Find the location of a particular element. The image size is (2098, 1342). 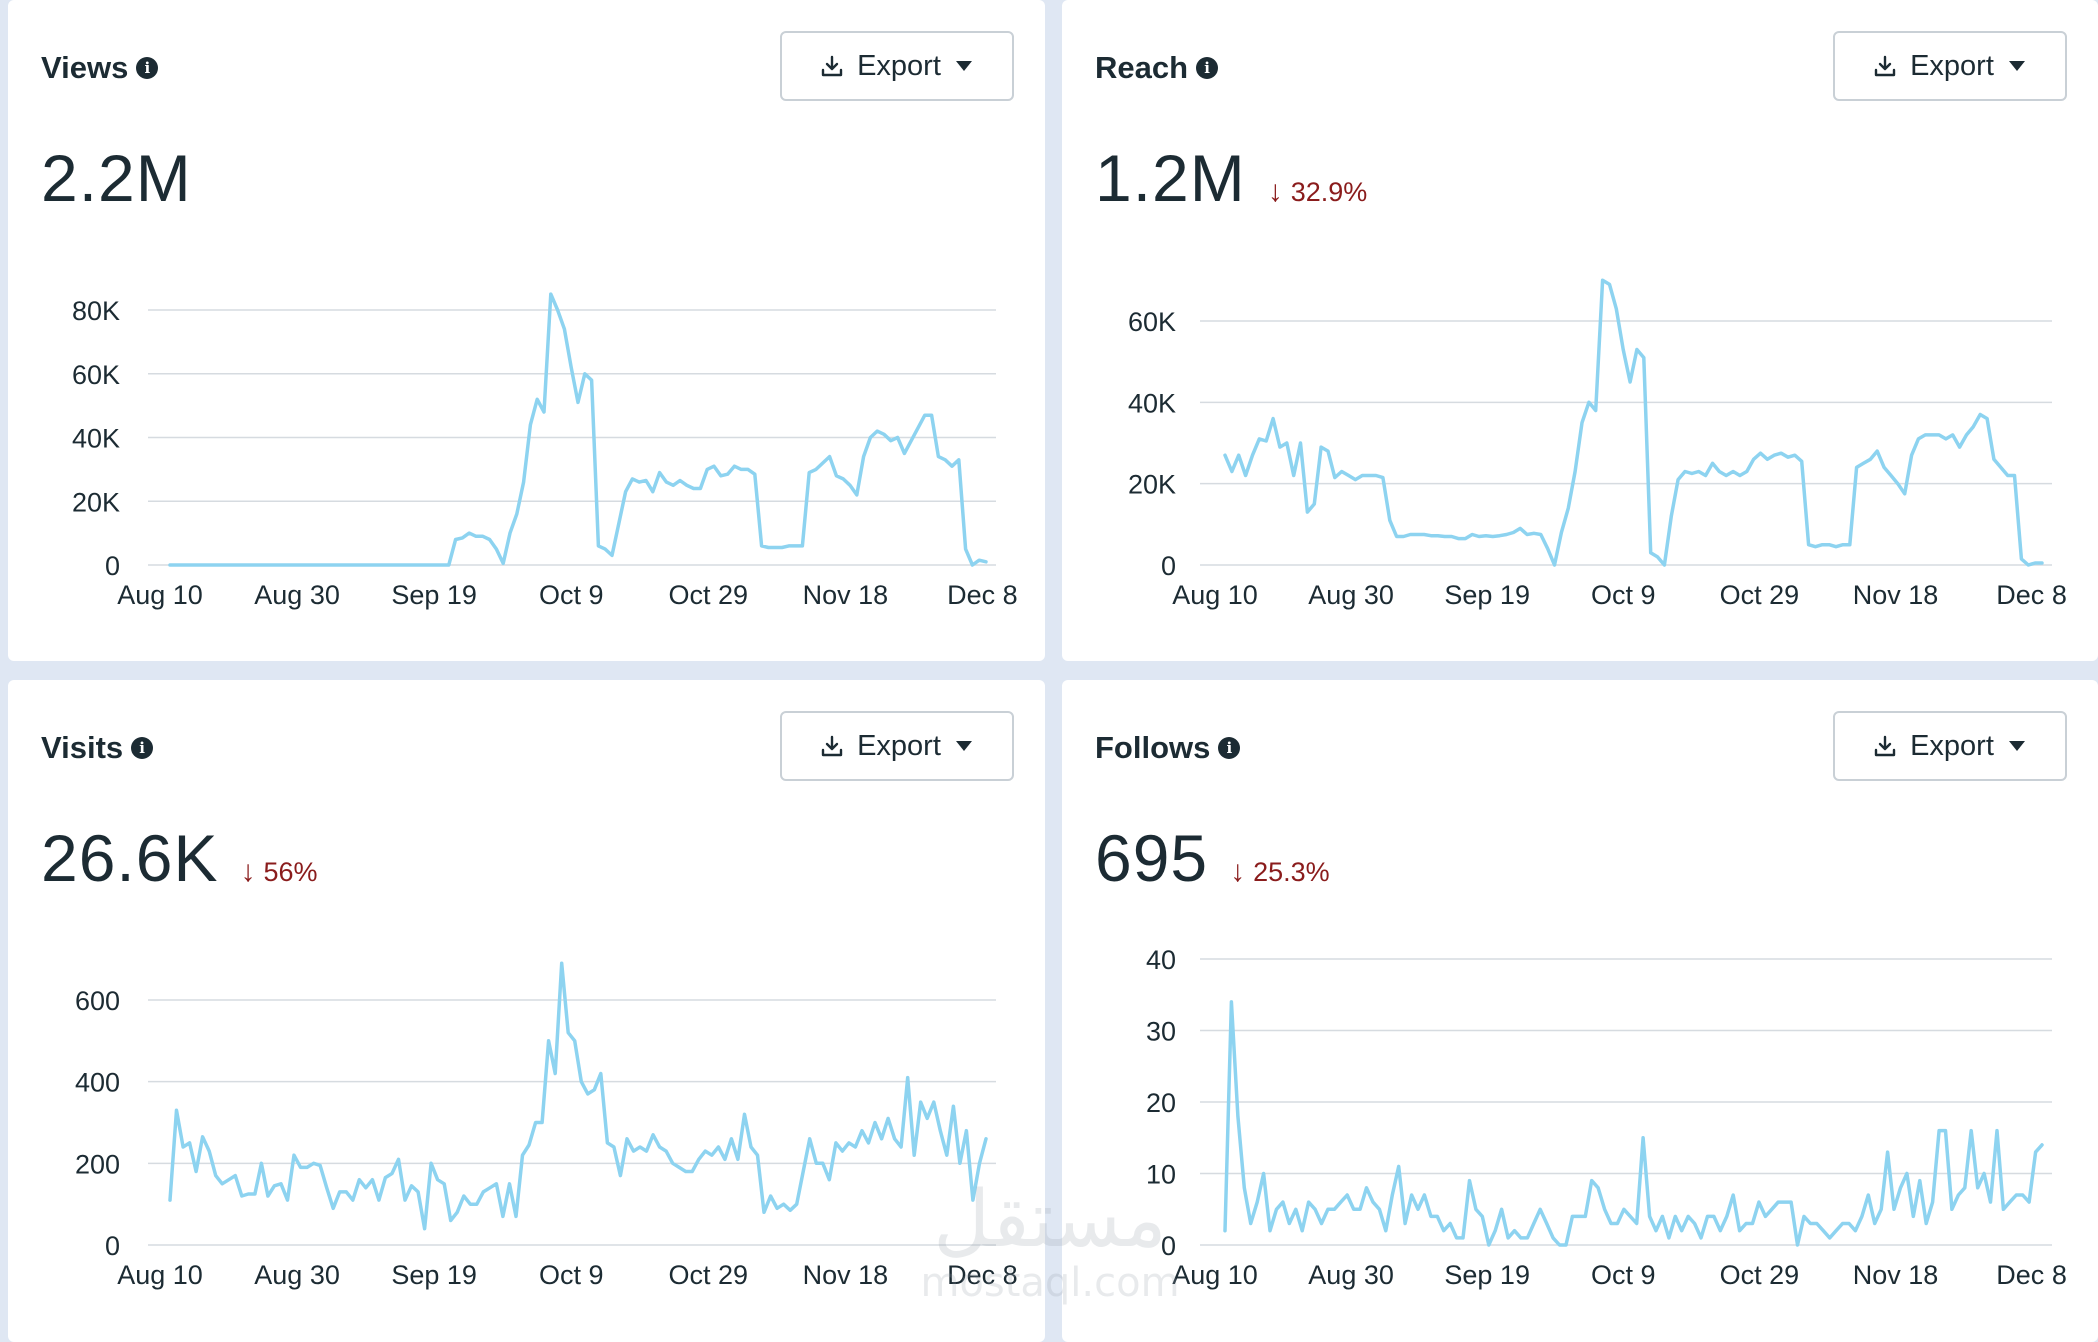

card-title: Follows i is located at coordinates (1168, 748).